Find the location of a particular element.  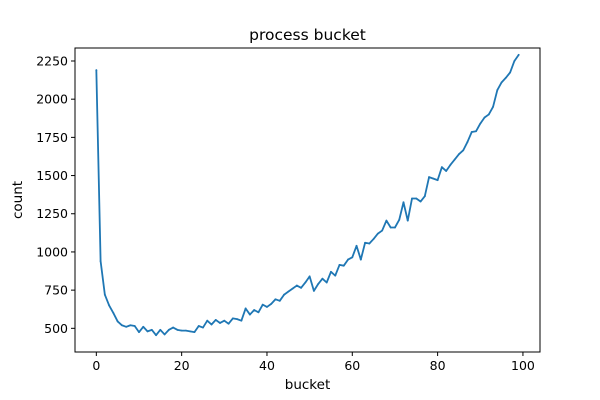

x-tick-label: 60 is located at coordinates (352, 365).